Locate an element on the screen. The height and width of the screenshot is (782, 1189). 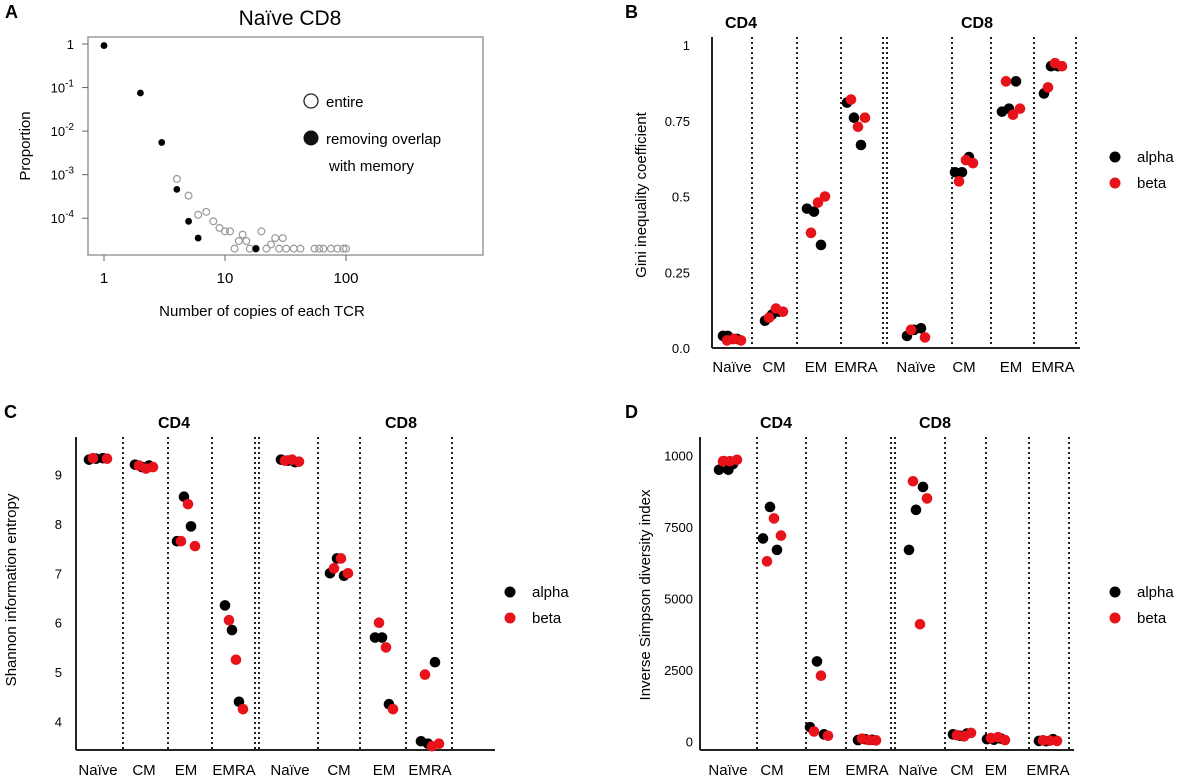
y-tick-label: 7500 is located at coordinates (678, 527).